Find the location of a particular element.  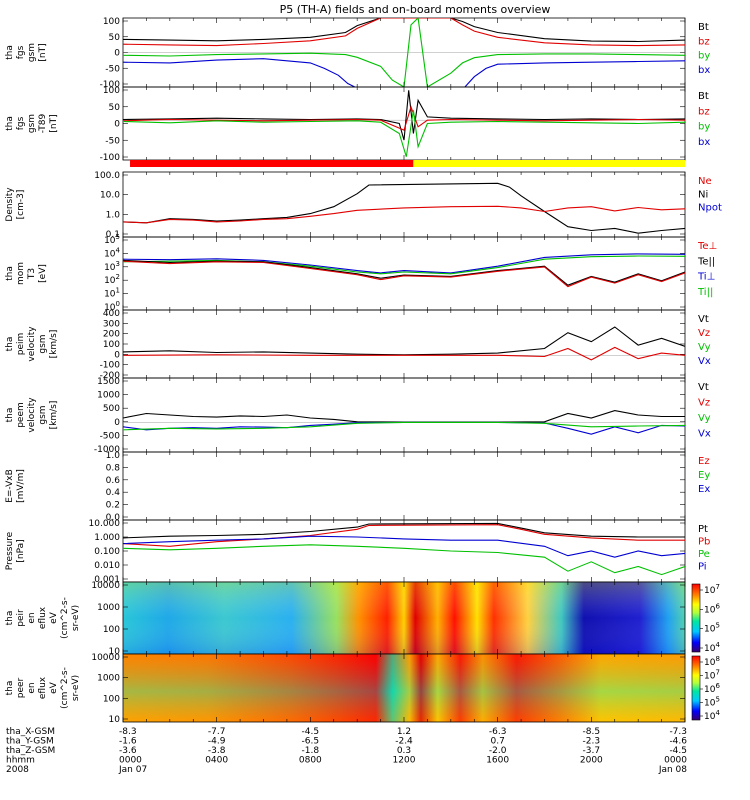

time-axis-value: 0400 is located at coordinates (216, 761).